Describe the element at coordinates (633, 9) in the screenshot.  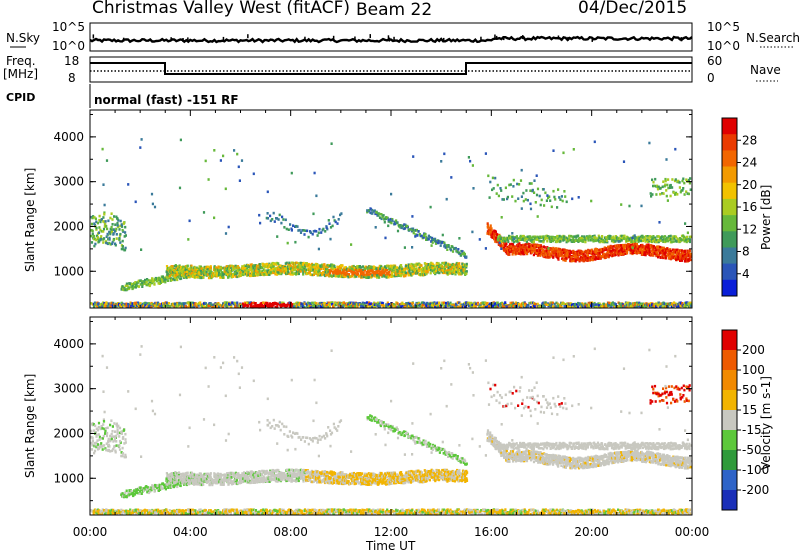
I see `date-title: 04/Dec/2015` at that location.